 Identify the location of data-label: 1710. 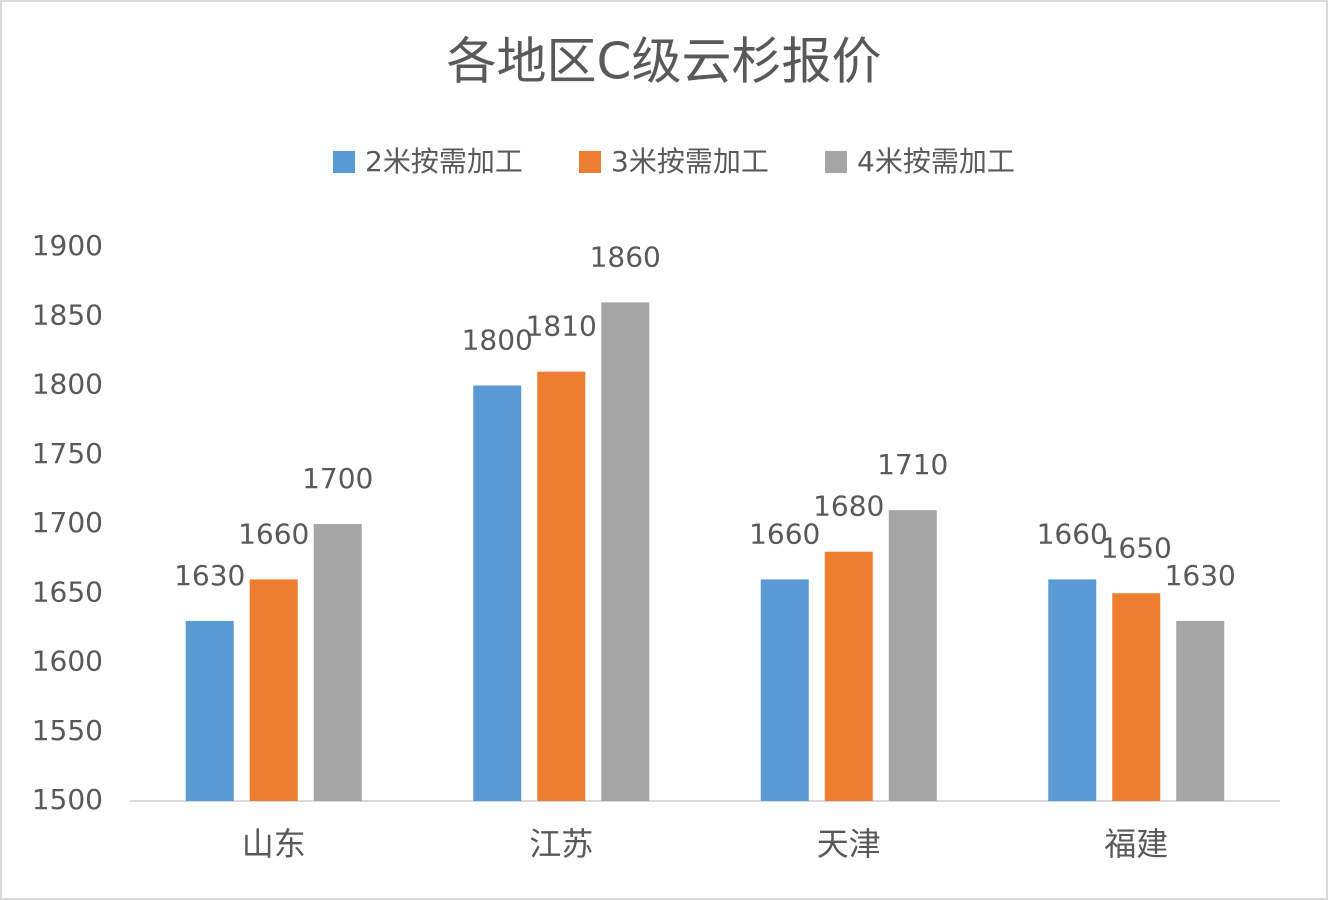
(912, 464).